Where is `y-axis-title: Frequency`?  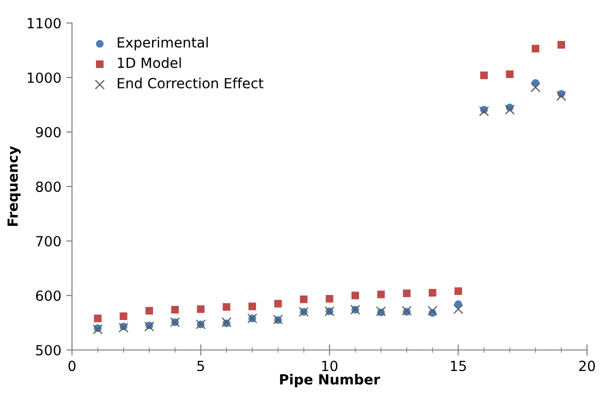
y-axis-title: Frequency is located at coordinates (14, 186).